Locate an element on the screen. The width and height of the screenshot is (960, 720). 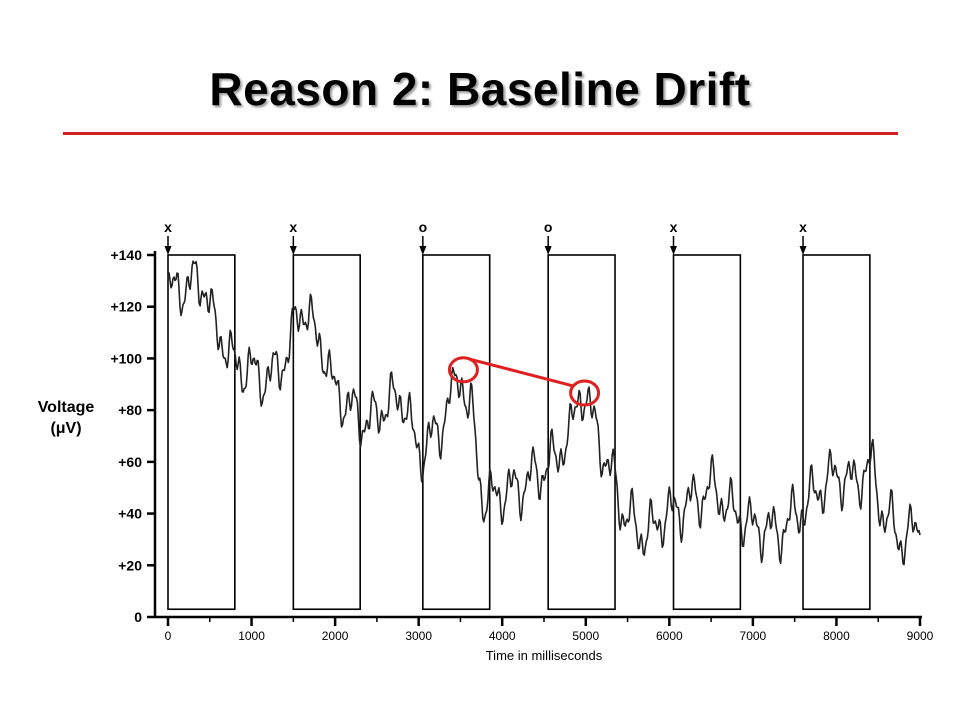
y-tick-label: +20 is located at coordinates (130, 565).